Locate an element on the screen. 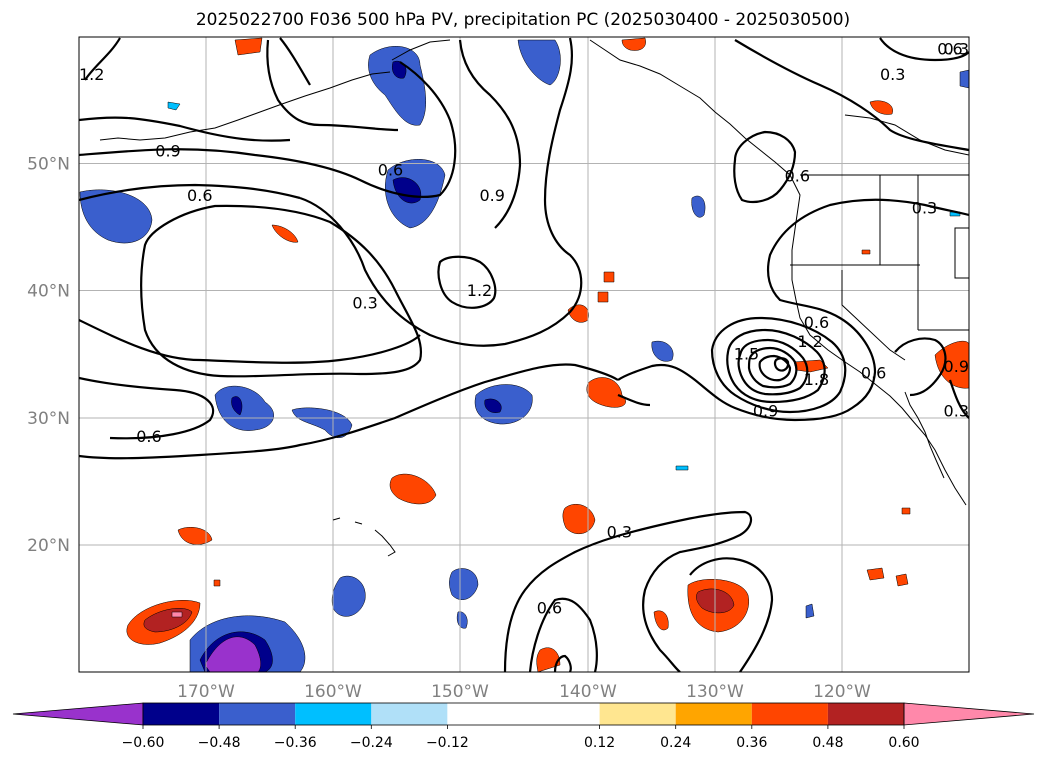 The width and height of the screenshot is (1047, 765). lon-tick-label: 160°W is located at coordinates (333, 692).